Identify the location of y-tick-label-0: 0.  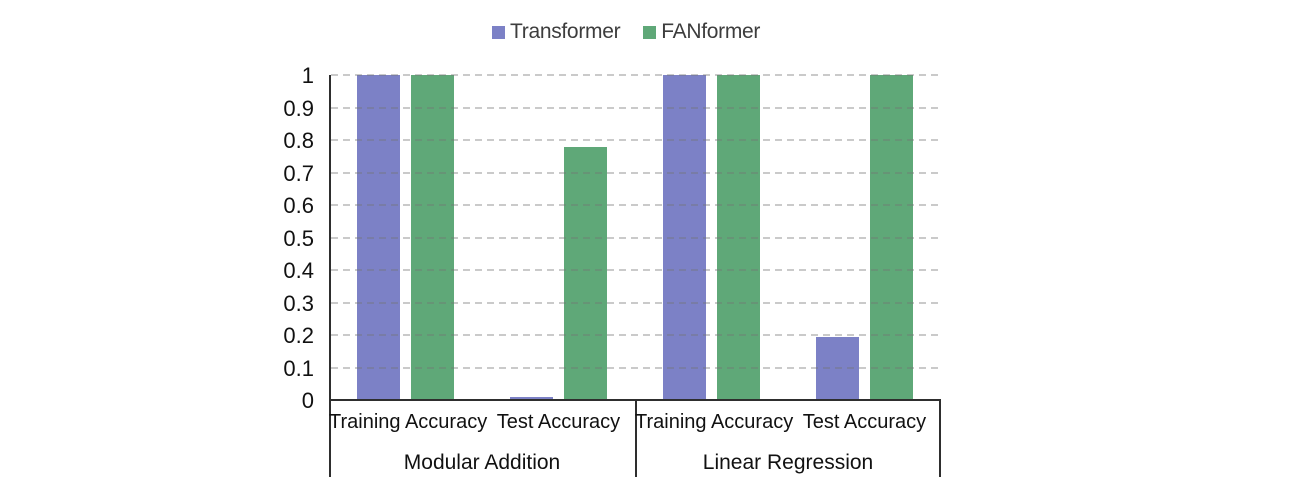
(307, 400).